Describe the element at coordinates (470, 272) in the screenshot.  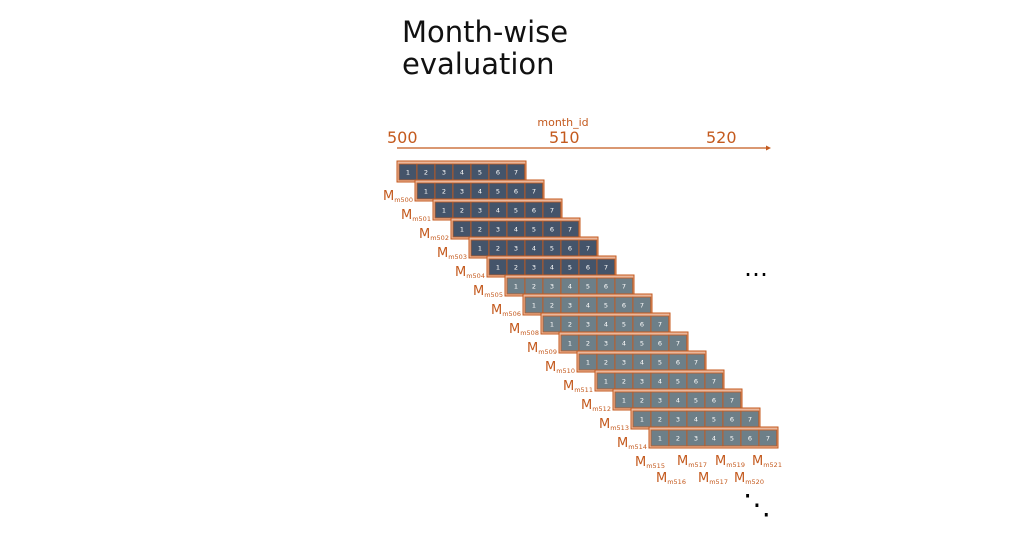
I see `model-label: Mm504` at that location.